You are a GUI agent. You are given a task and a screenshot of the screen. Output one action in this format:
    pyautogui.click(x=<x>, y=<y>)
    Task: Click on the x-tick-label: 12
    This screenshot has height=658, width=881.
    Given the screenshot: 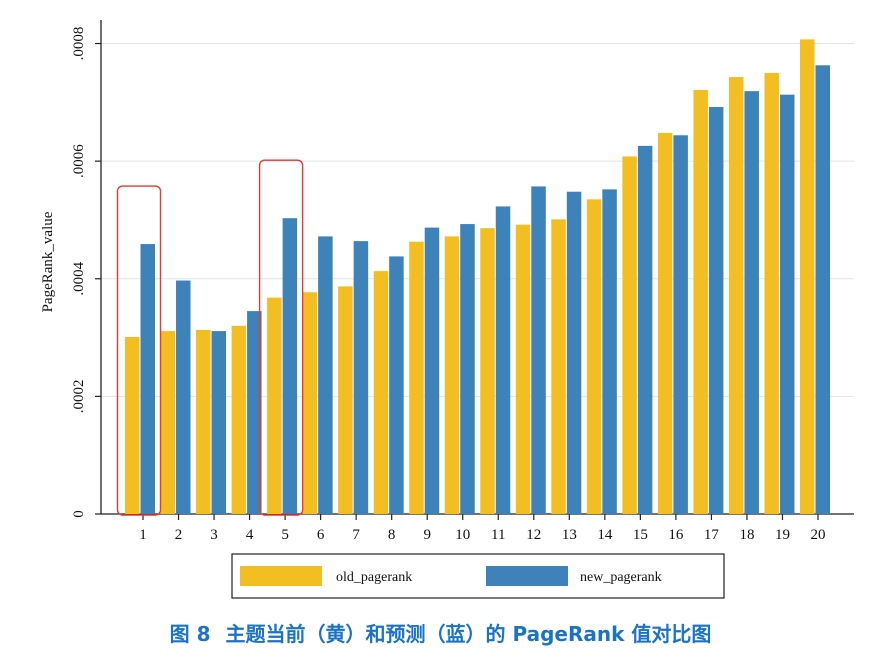 What is the action you would take?
    pyautogui.click(x=533, y=535)
    